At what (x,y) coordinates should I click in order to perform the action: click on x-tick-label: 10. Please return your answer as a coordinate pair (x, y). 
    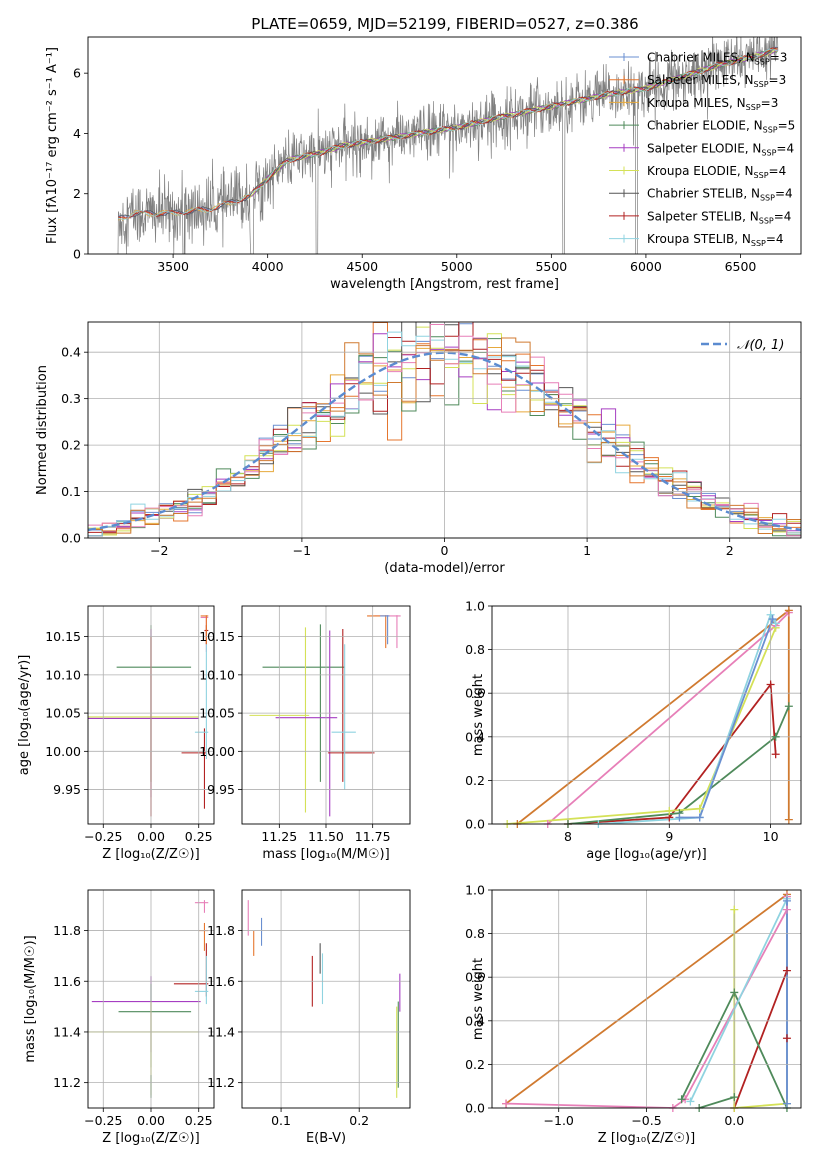
    Looking at the image, I should click on (771, 836).